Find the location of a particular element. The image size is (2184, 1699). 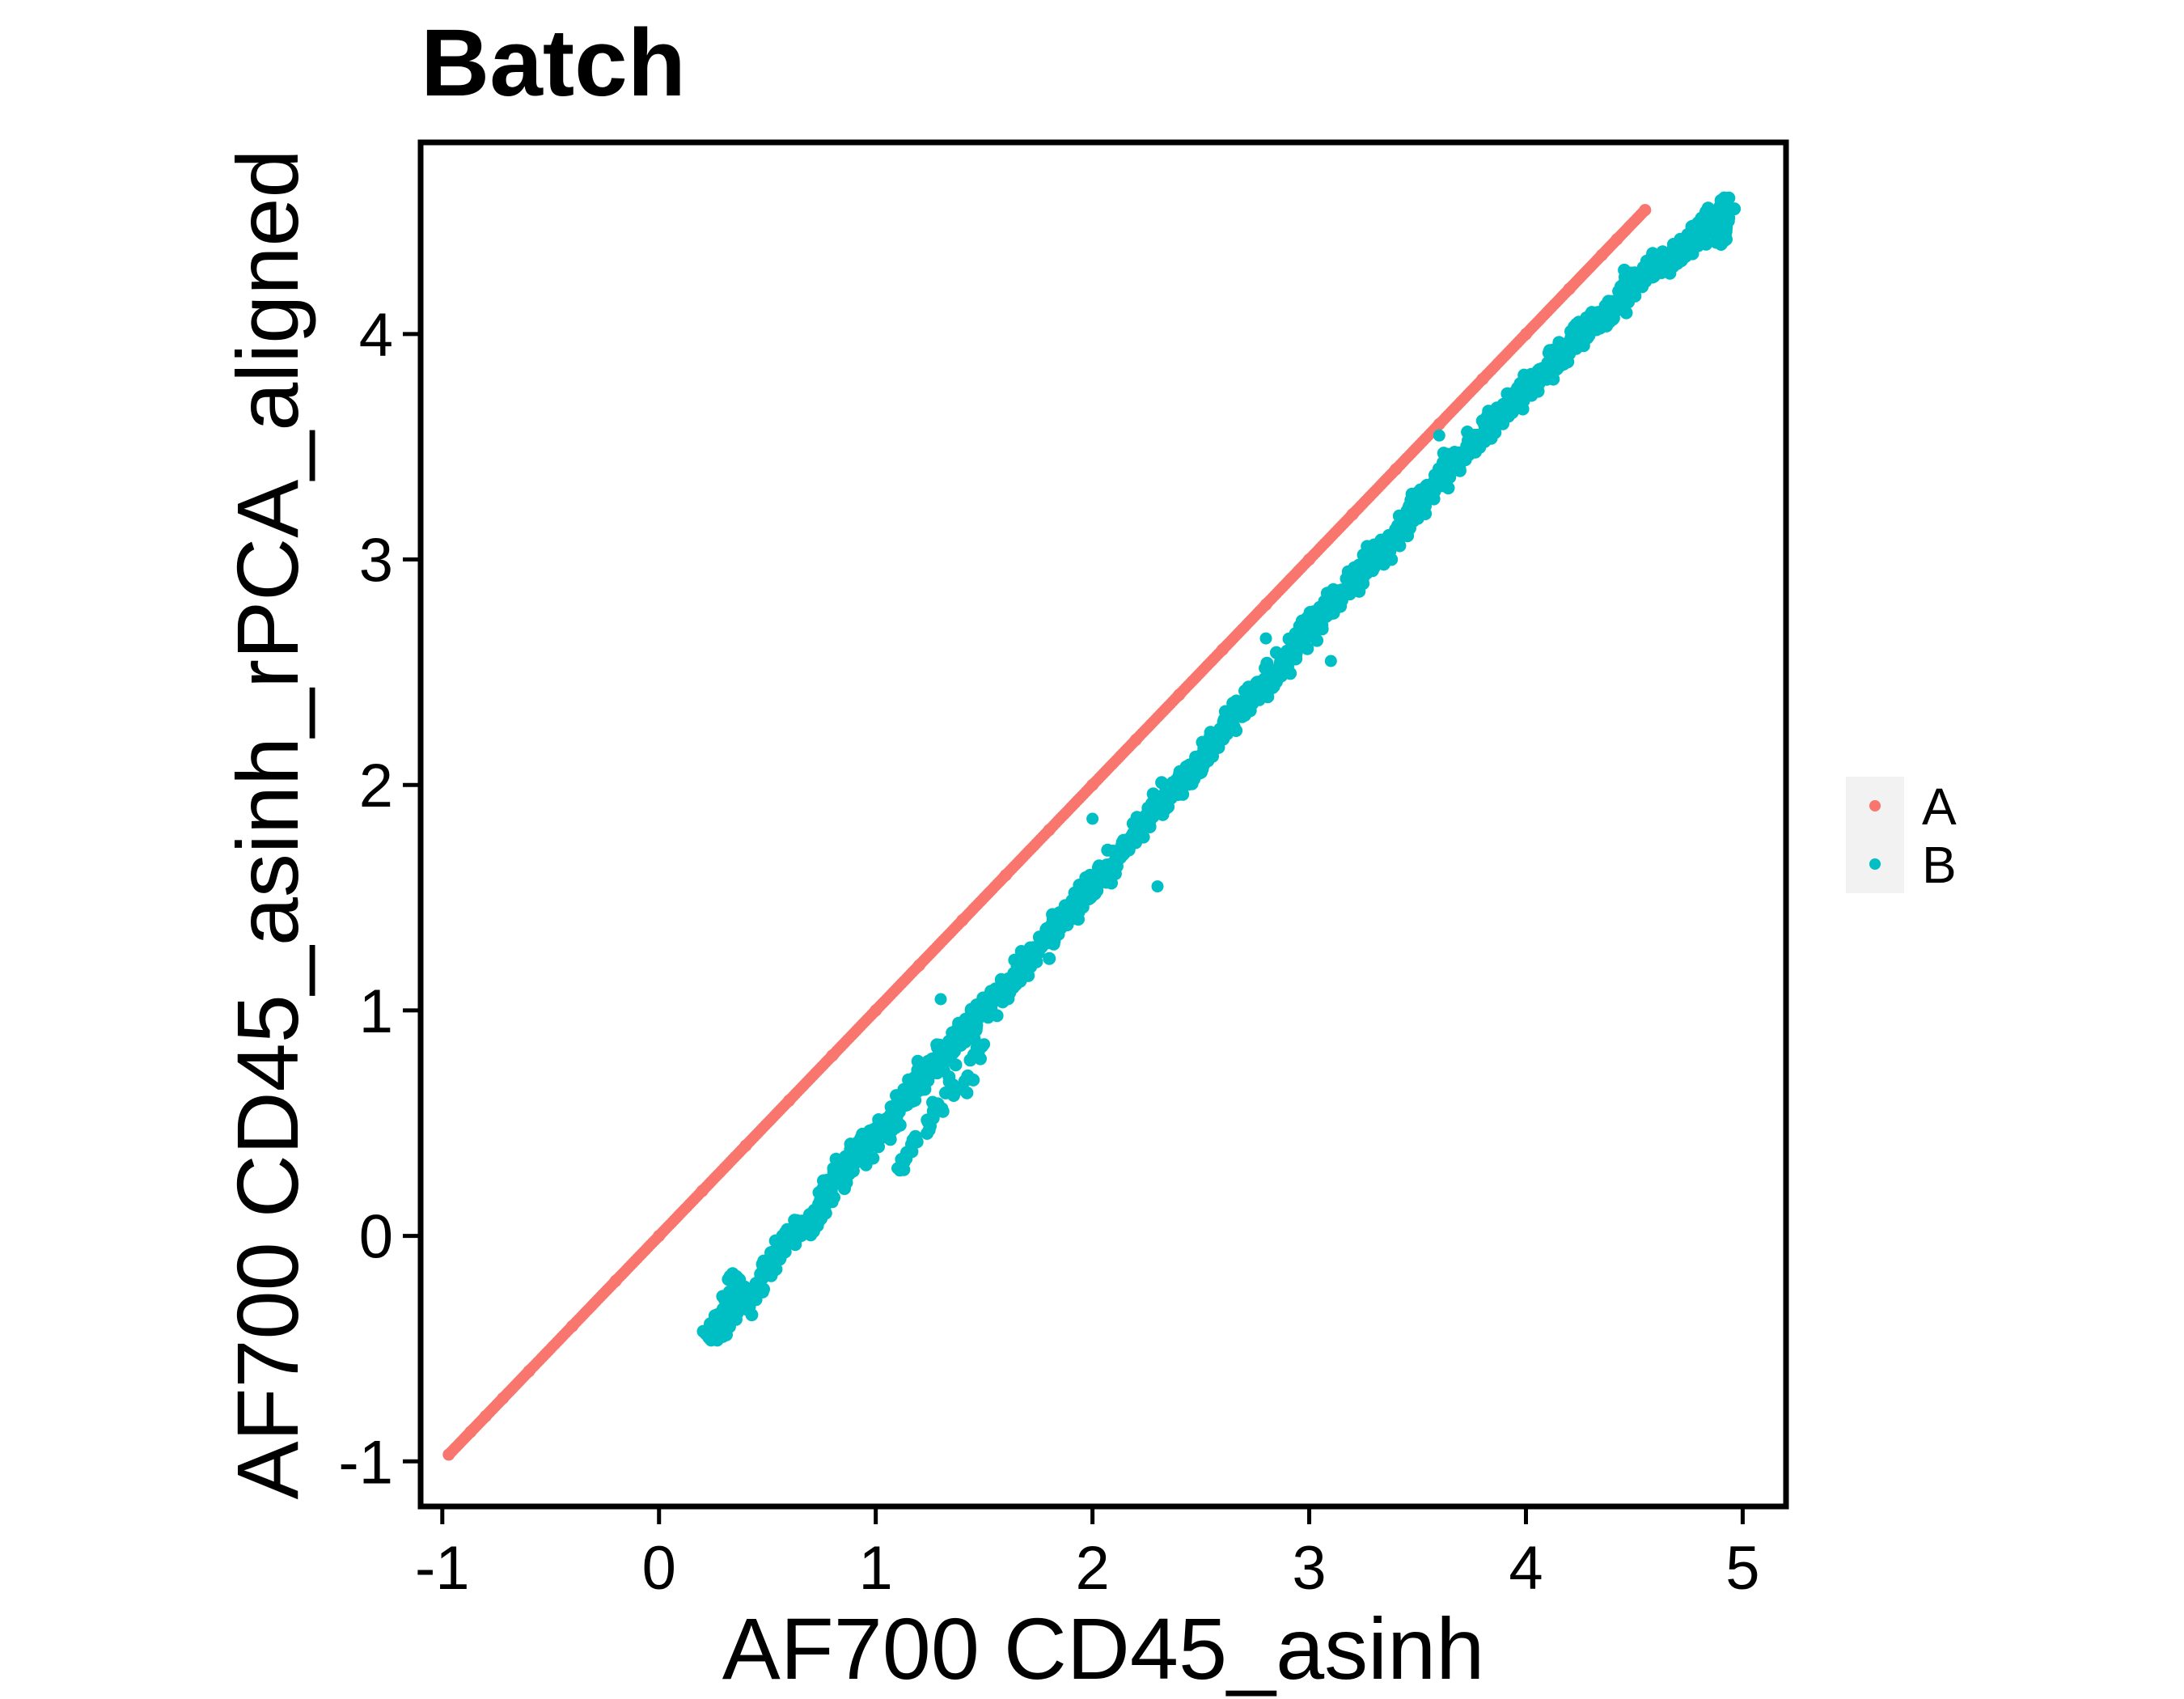

y-tick-label: 2 is located at coordinates (376, 786).